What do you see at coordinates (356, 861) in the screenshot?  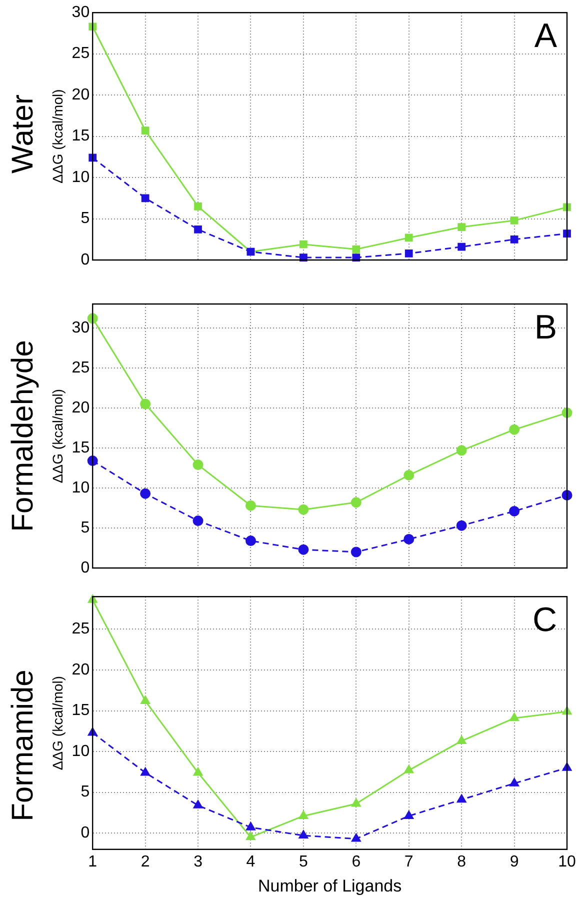 I see `x-tick-label: 6` at bounding box center [356, 861].